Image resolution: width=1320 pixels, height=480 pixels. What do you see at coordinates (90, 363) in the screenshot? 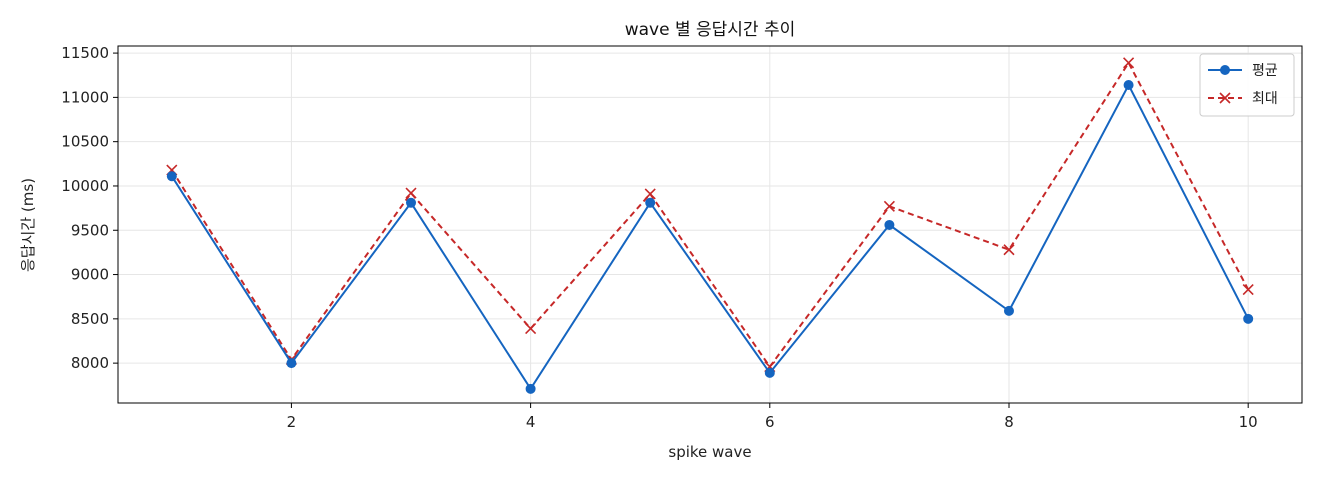
I see `y-tick-label: 8000` at bounding box center [90, 363].